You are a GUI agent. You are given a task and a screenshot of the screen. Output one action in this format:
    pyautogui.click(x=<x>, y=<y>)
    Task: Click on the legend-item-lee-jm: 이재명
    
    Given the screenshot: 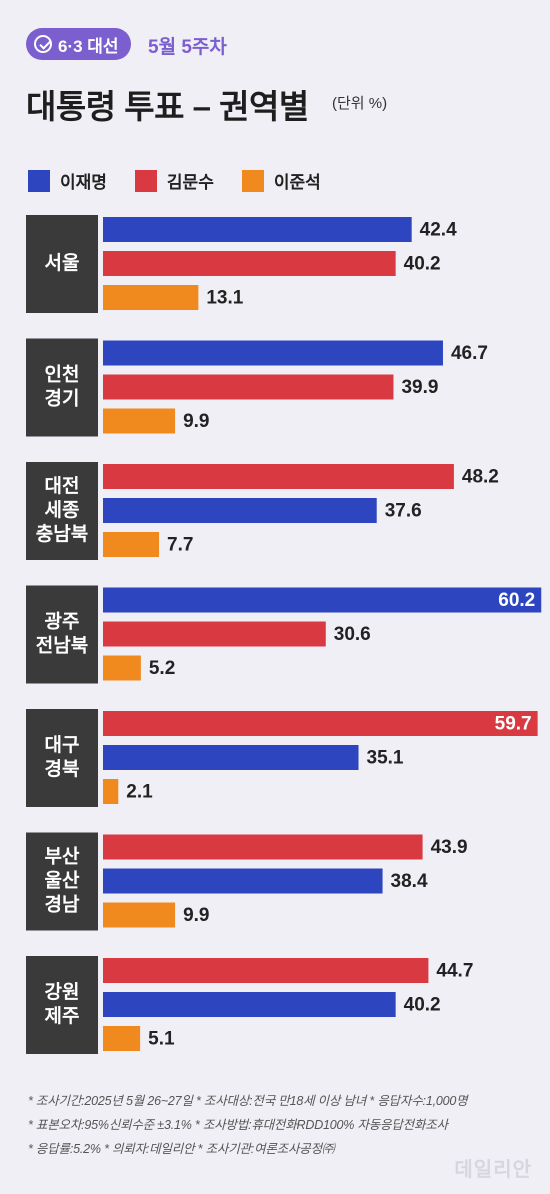 What is the action you would take?
    pyautogui.click(x=67, y=180)
    